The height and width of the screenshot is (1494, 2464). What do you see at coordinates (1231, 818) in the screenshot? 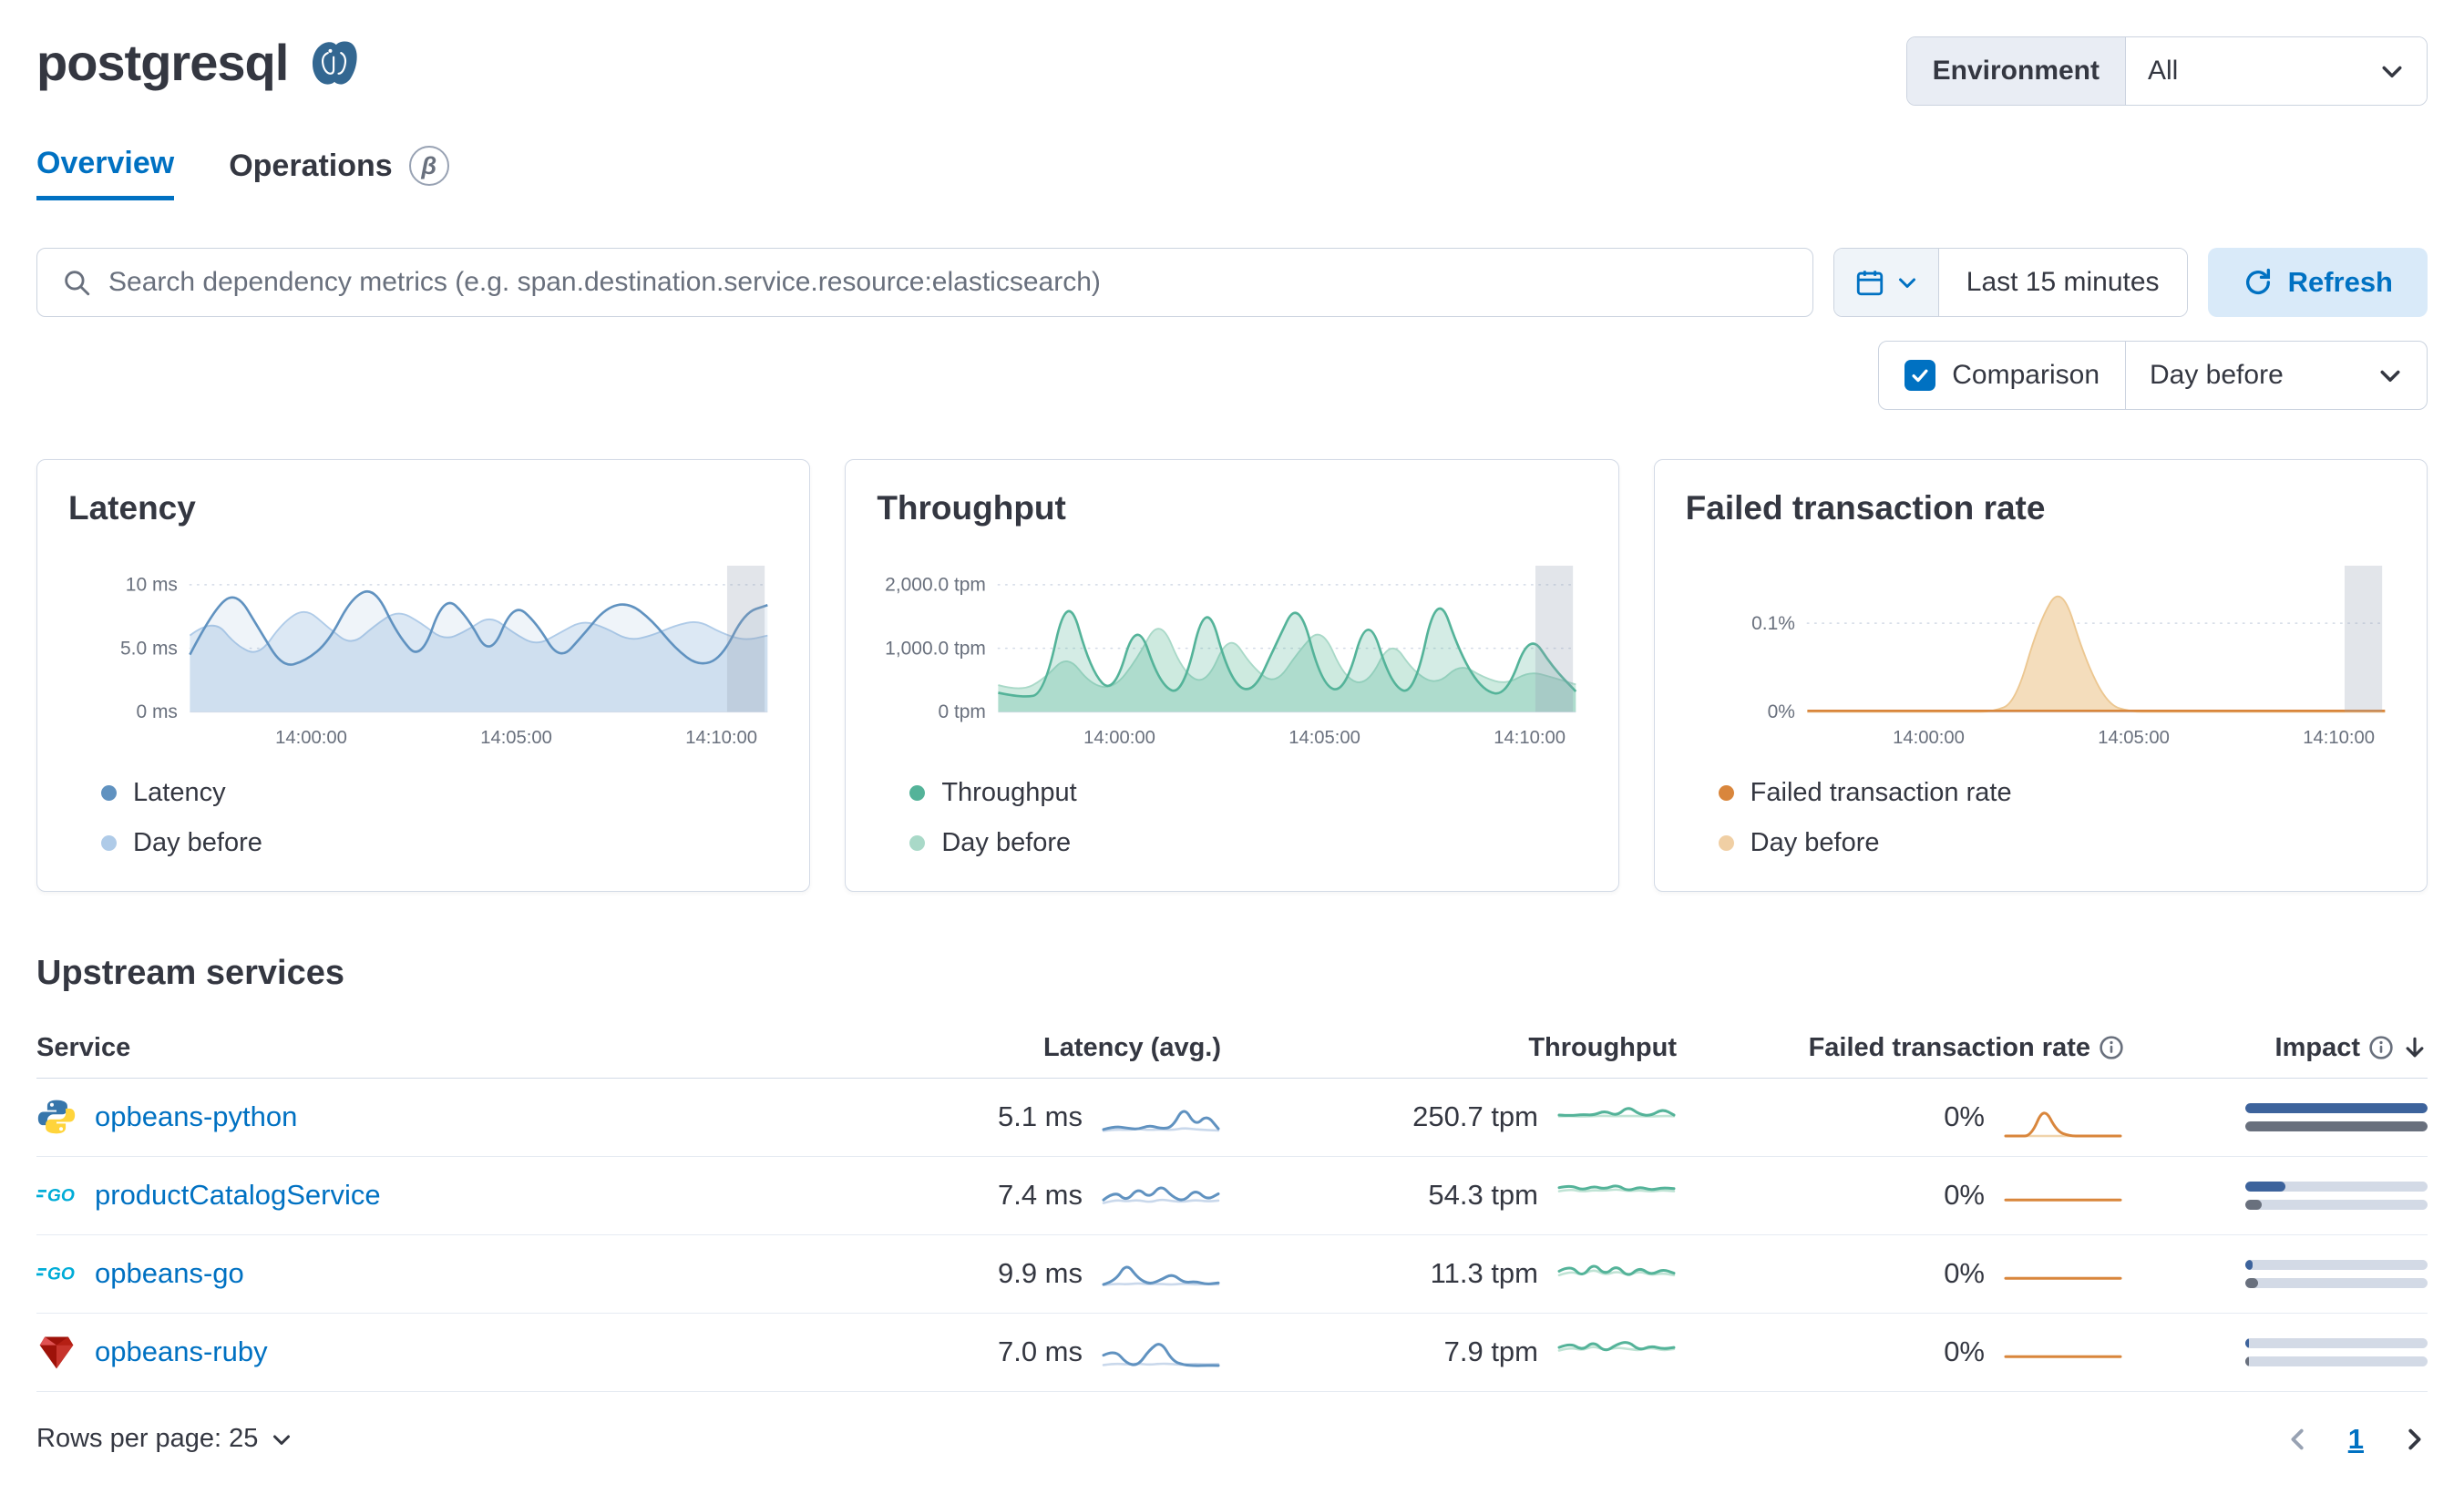
I see `throughput-legend: Throughput Day before` at bounding box center [1231, 818].